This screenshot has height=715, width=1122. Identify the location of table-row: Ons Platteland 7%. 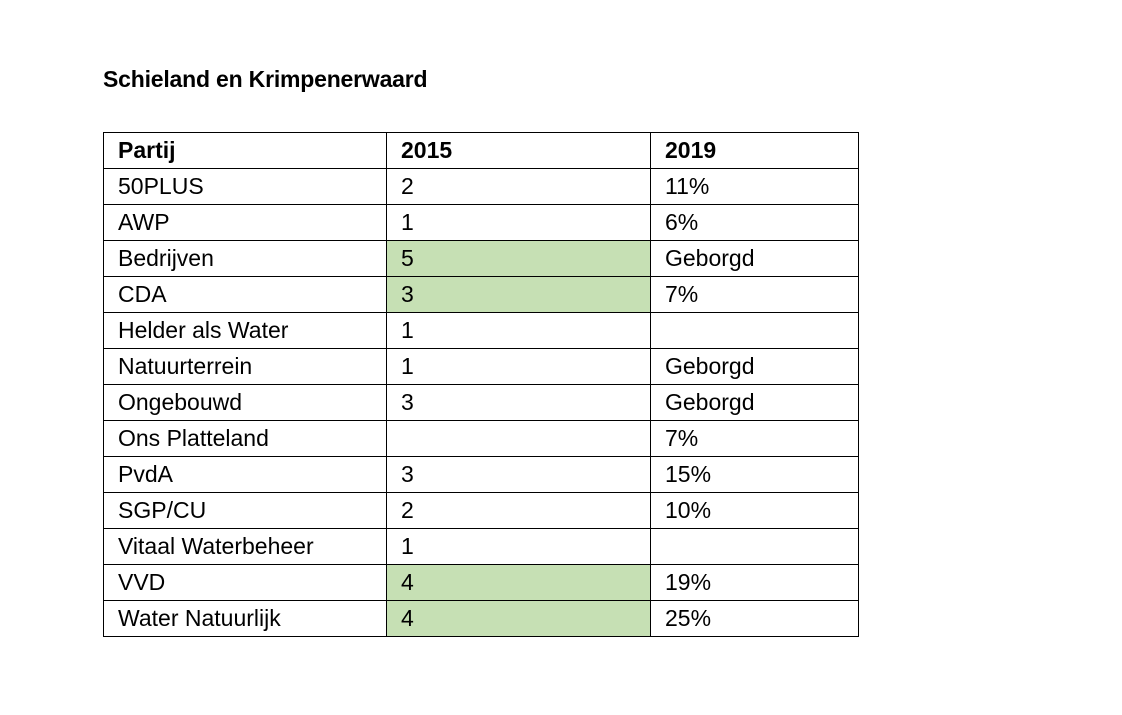
(481, 438).